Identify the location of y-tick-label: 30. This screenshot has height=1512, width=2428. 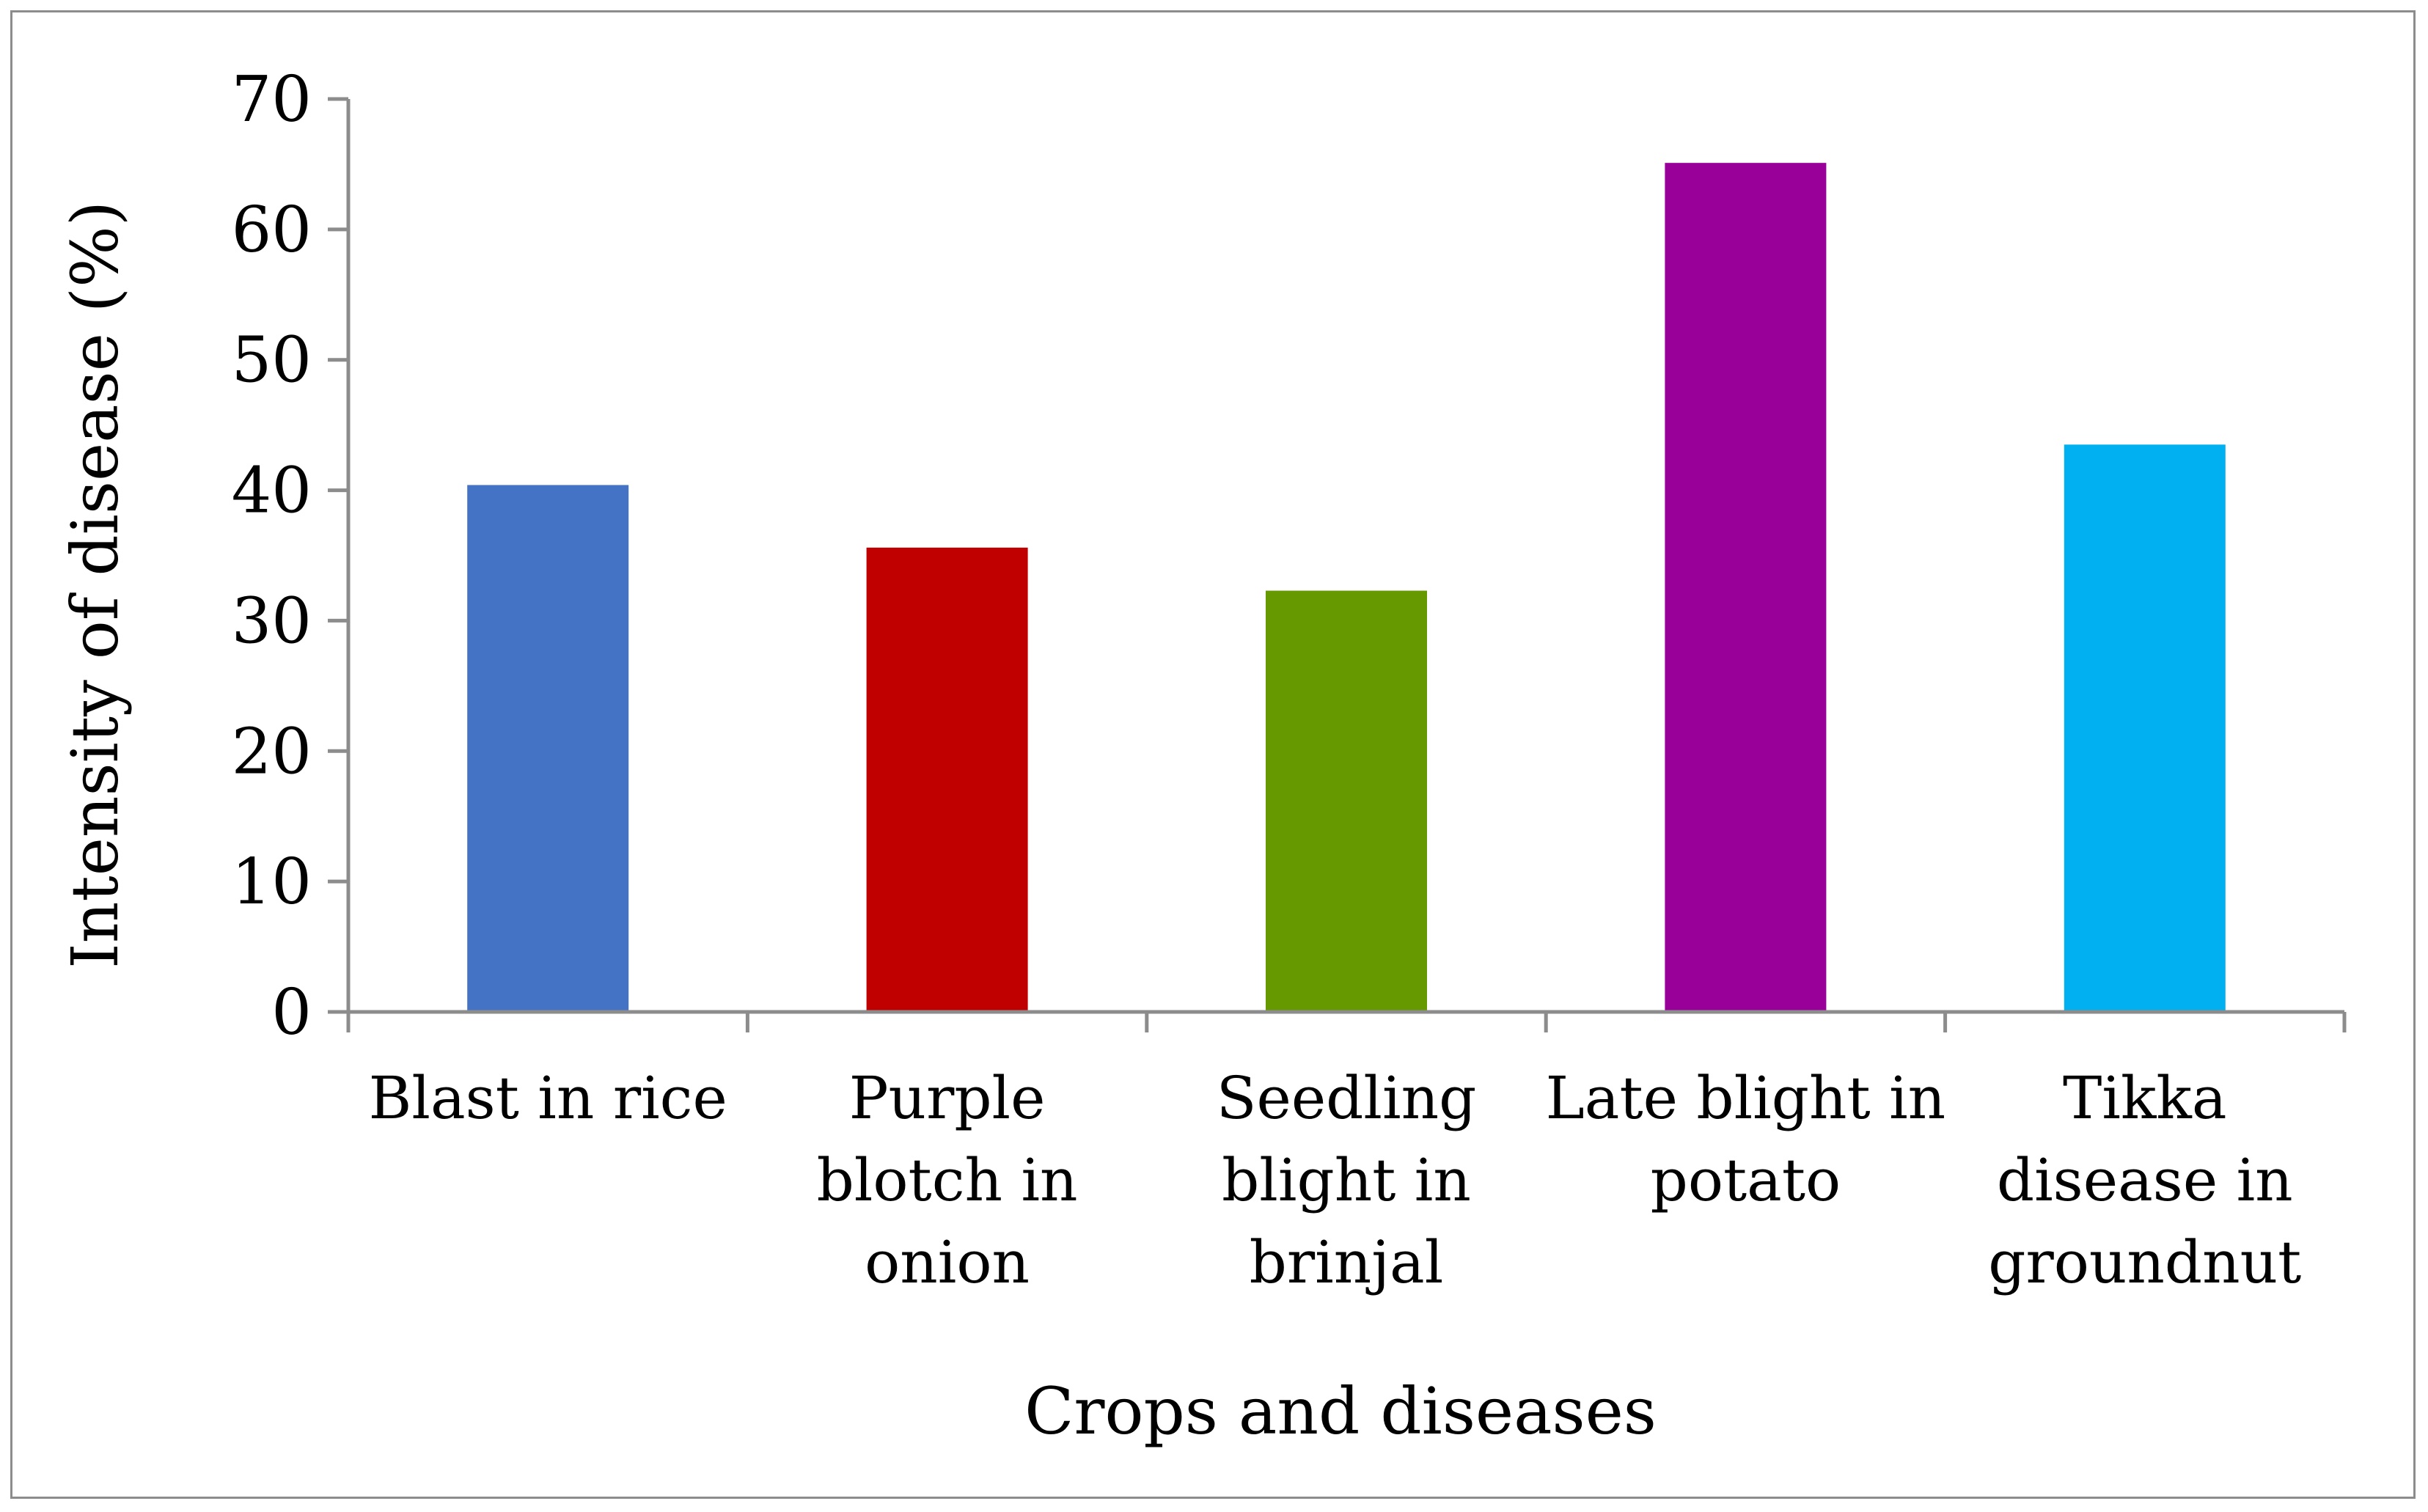
(272, 621).